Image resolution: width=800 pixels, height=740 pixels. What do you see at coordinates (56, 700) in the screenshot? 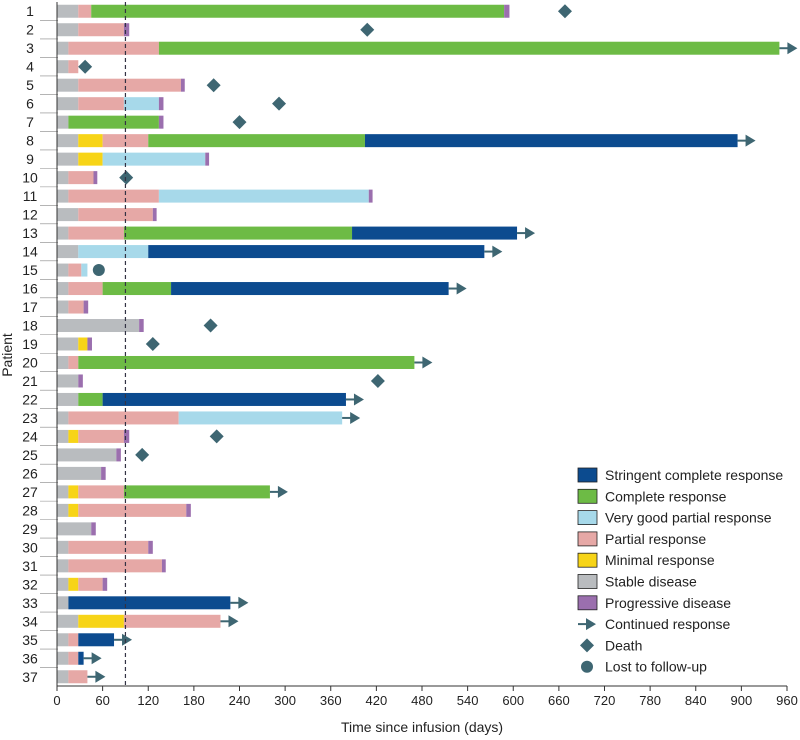
I see `x-tick-label: 0` at bounding box center [56, 700].